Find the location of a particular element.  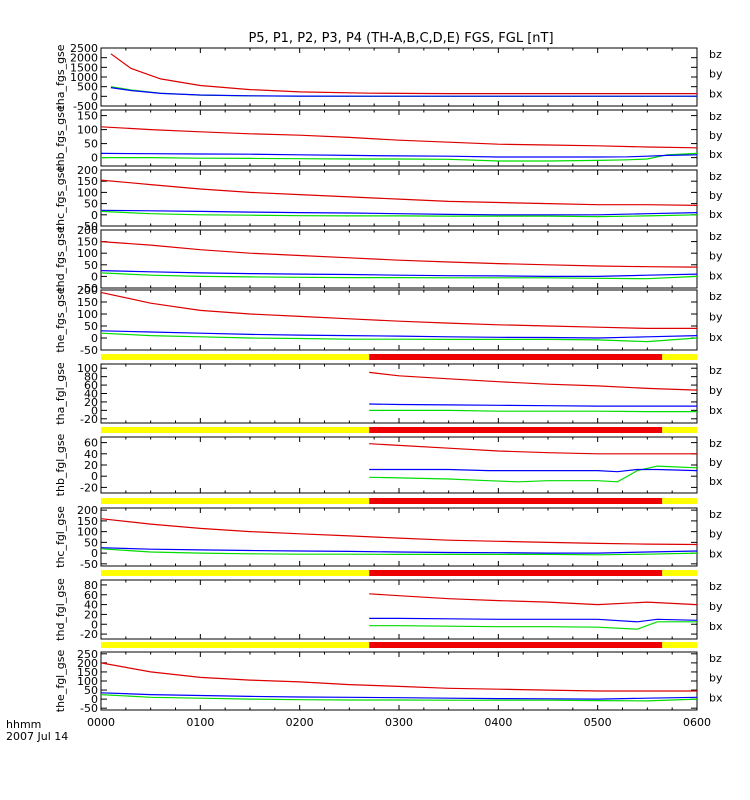

y-axis-label: thd_fgl_gse is located at coordinates (60, 609).